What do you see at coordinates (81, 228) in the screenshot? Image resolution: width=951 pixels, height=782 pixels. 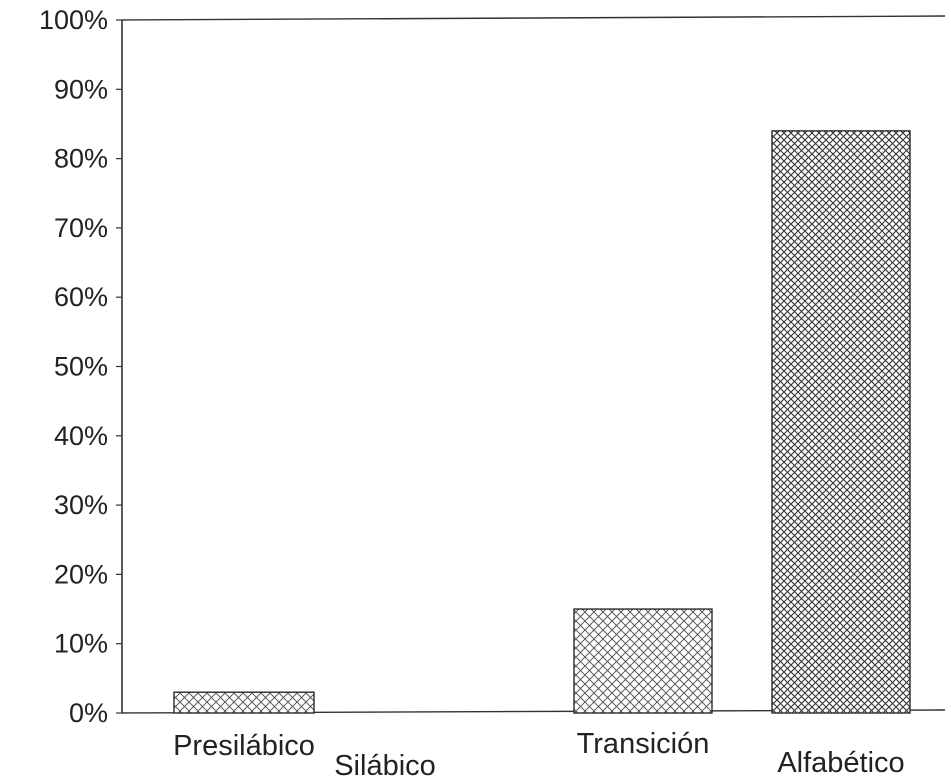 I see `y-tick-label: 70%` at bounding box center [81, 228].